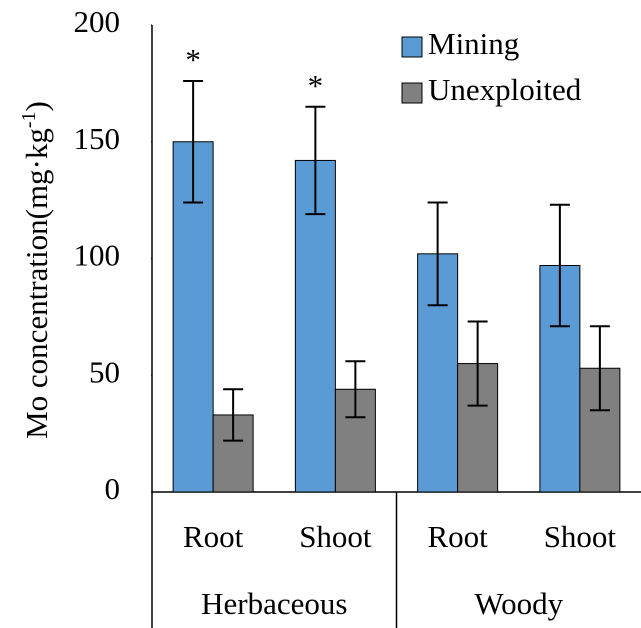 The width and height of the screenshot is (641, 628). What do you see at coordinates (113, 488) in the screenshot?
I see `y-tick-label: 0` at bounding box center [113, 488].